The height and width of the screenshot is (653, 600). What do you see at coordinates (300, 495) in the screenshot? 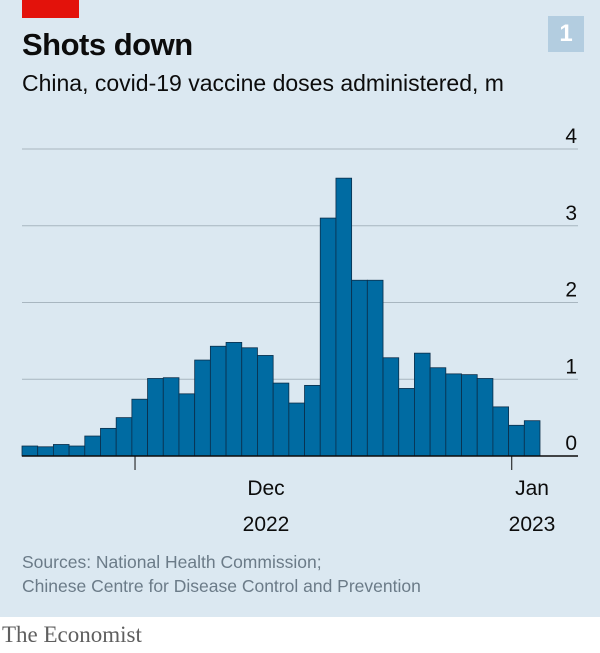
I see `x-axis: Dec 2022 Jan 2023` at bounding box center [300, 495].